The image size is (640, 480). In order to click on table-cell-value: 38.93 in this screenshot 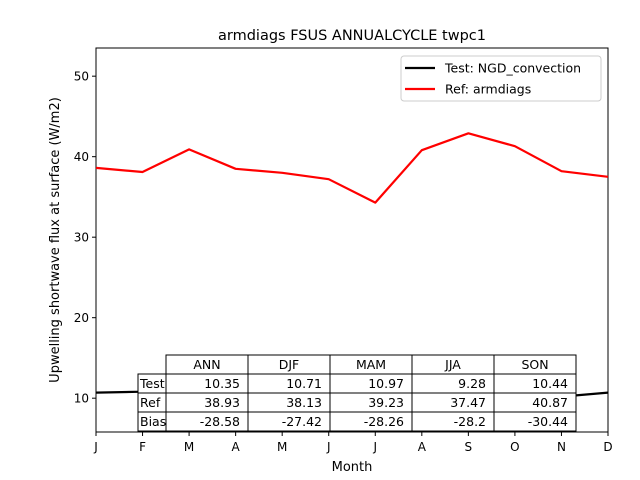, I will do `click(222, 402)`.